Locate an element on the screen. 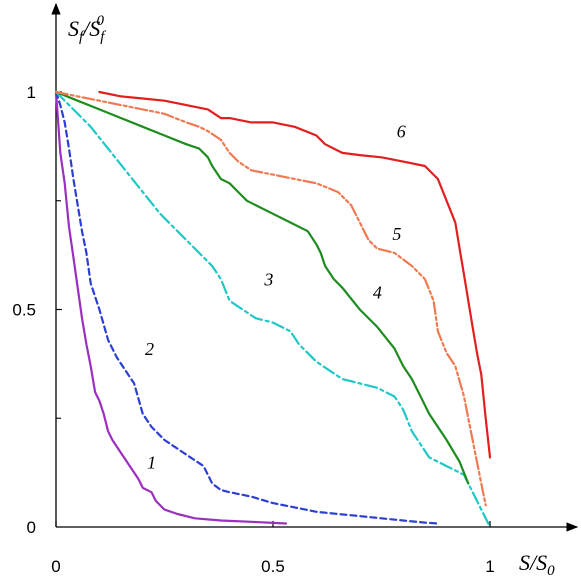 The width and height of the screenshot is (581, 587). y-tick-label: 1 is located at coordinates (31, 92).